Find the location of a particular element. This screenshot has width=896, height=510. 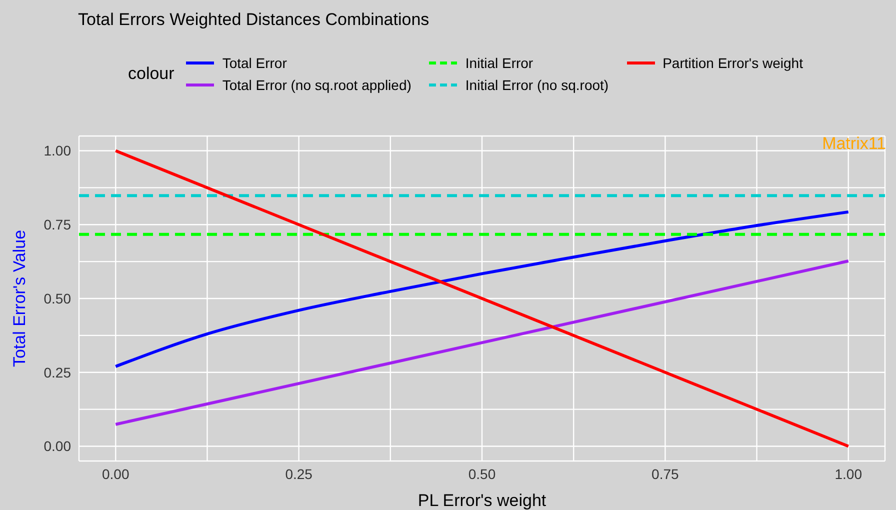

x-axis-title: PL Error's weight is located at coordinates (482, 500).